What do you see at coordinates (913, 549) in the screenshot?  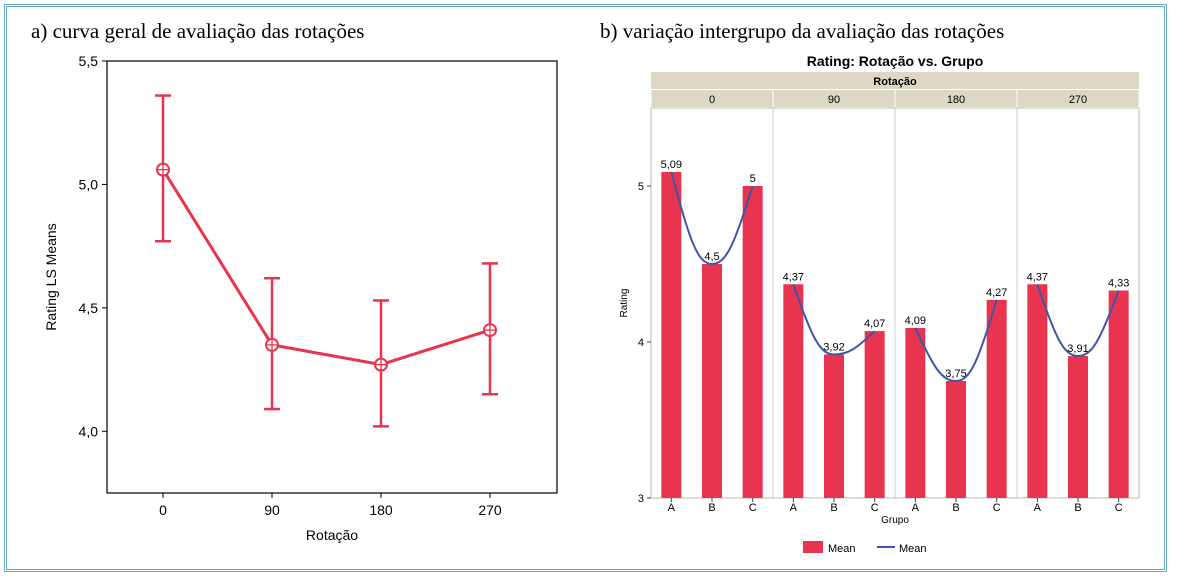 I see `chart-b-legend-label-line: Mean` at bounding box center [913, 549].